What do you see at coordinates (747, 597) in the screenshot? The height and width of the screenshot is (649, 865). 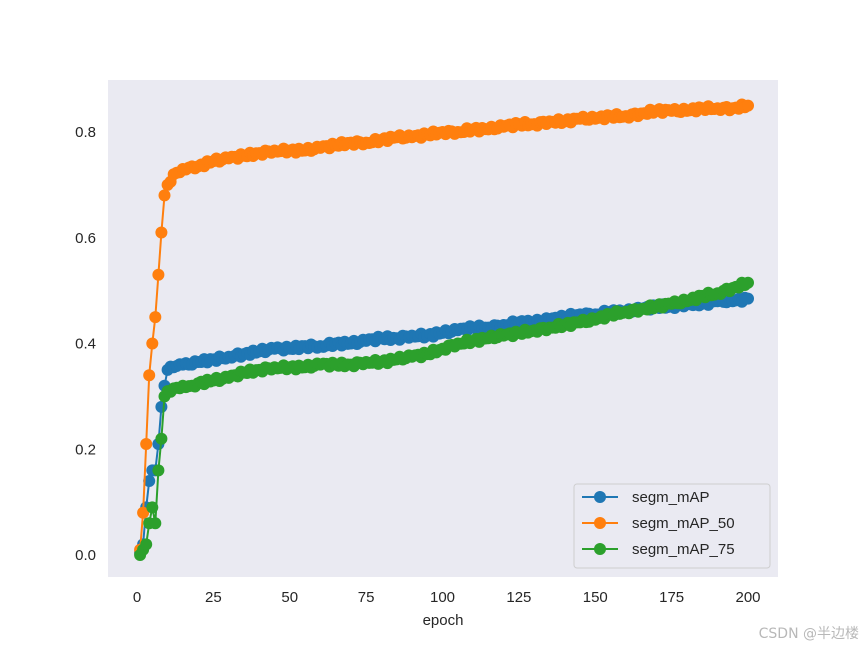 I see `x-tick-label: 200` at bounding box center [747, 597].